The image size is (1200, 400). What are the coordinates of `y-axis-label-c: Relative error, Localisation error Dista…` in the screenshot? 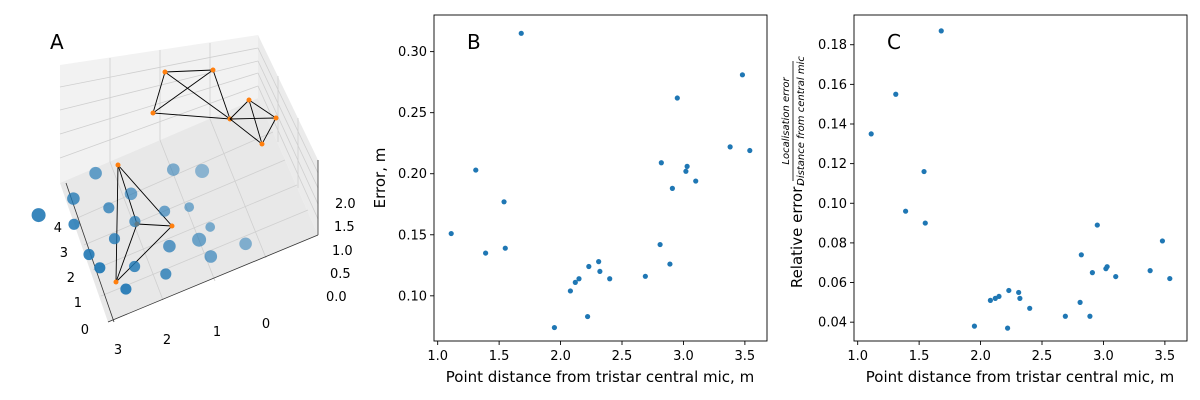 It's located at (794, 172).